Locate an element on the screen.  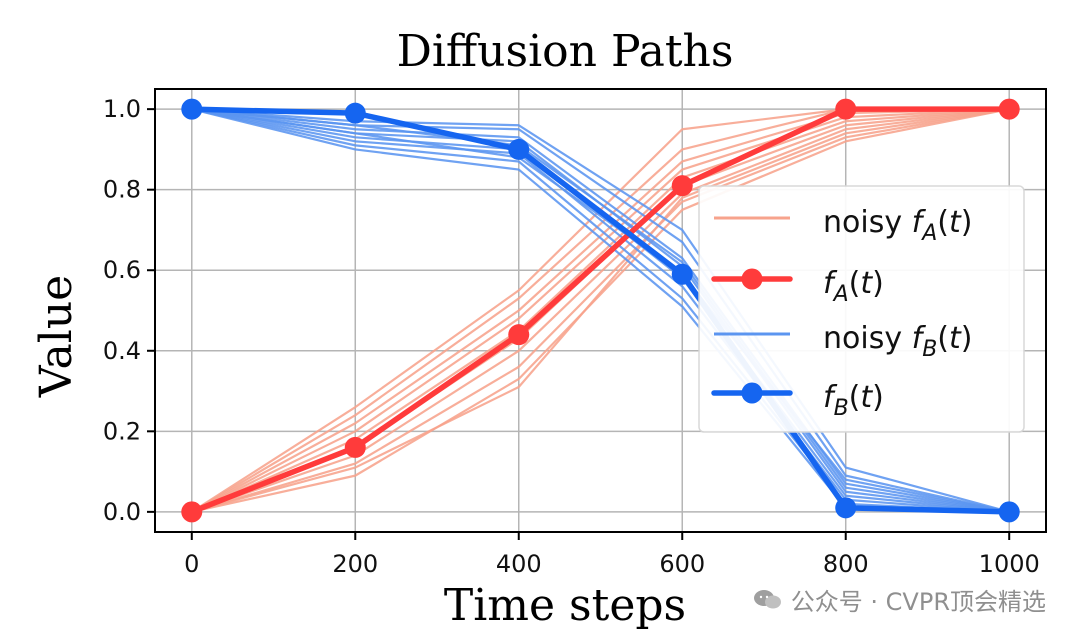
y-tick-label: 0.4 is located at coordinates (122, 351).